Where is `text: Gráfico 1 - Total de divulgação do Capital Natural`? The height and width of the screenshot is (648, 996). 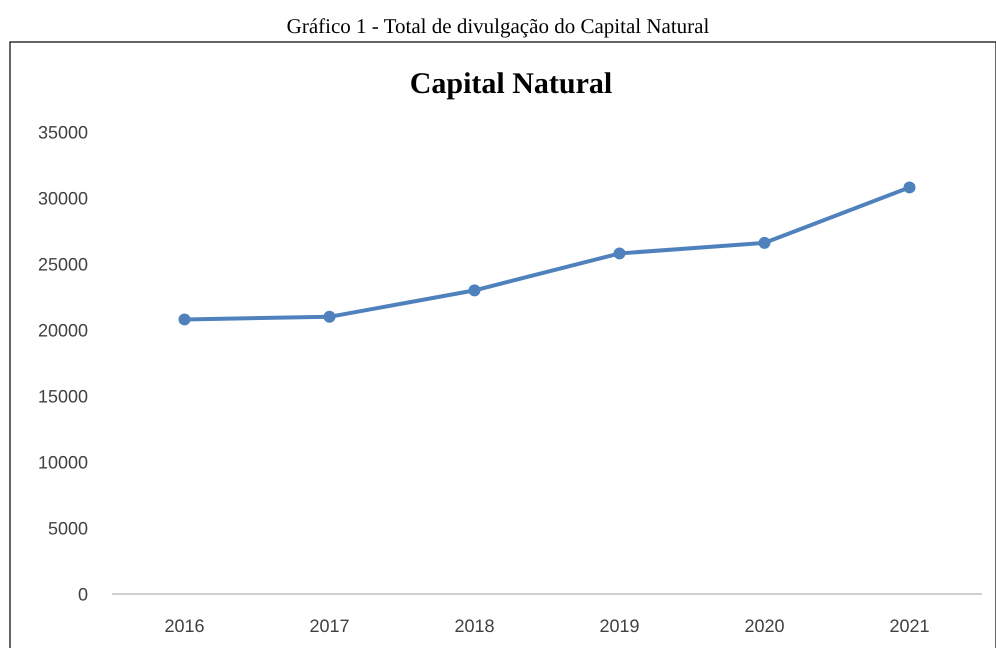 text: Gráfico 1 - Total de divulgação do Capital Natural is located at coordinates (498, 26).